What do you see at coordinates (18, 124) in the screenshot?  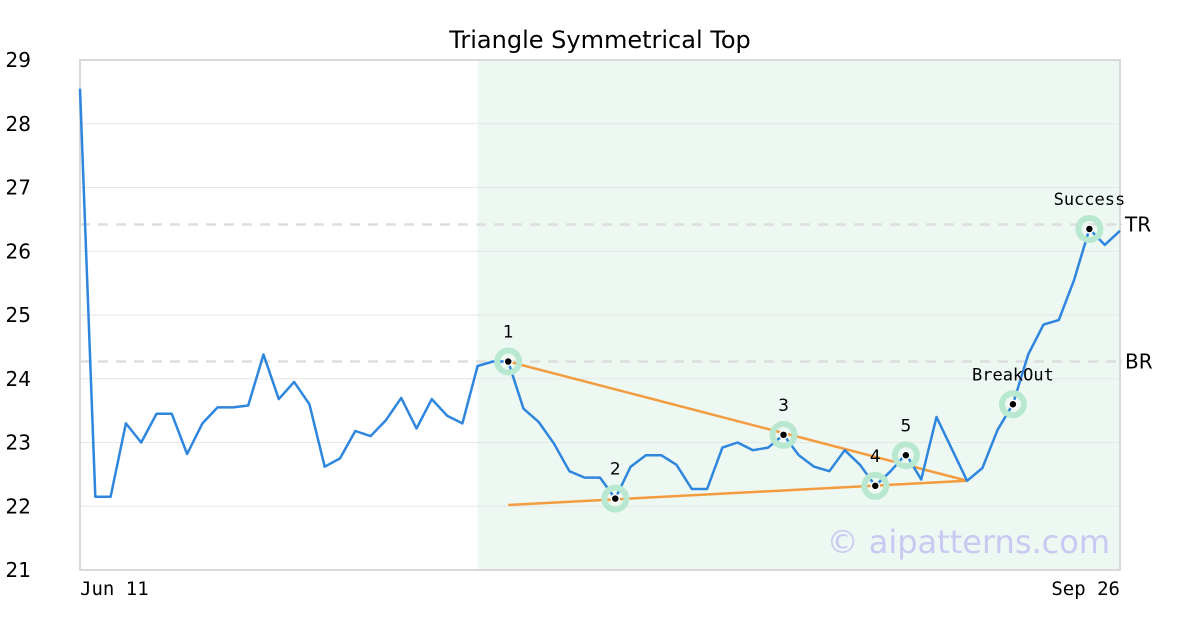 I see `y-tick-label: 28` at bounding box center [18, 124].